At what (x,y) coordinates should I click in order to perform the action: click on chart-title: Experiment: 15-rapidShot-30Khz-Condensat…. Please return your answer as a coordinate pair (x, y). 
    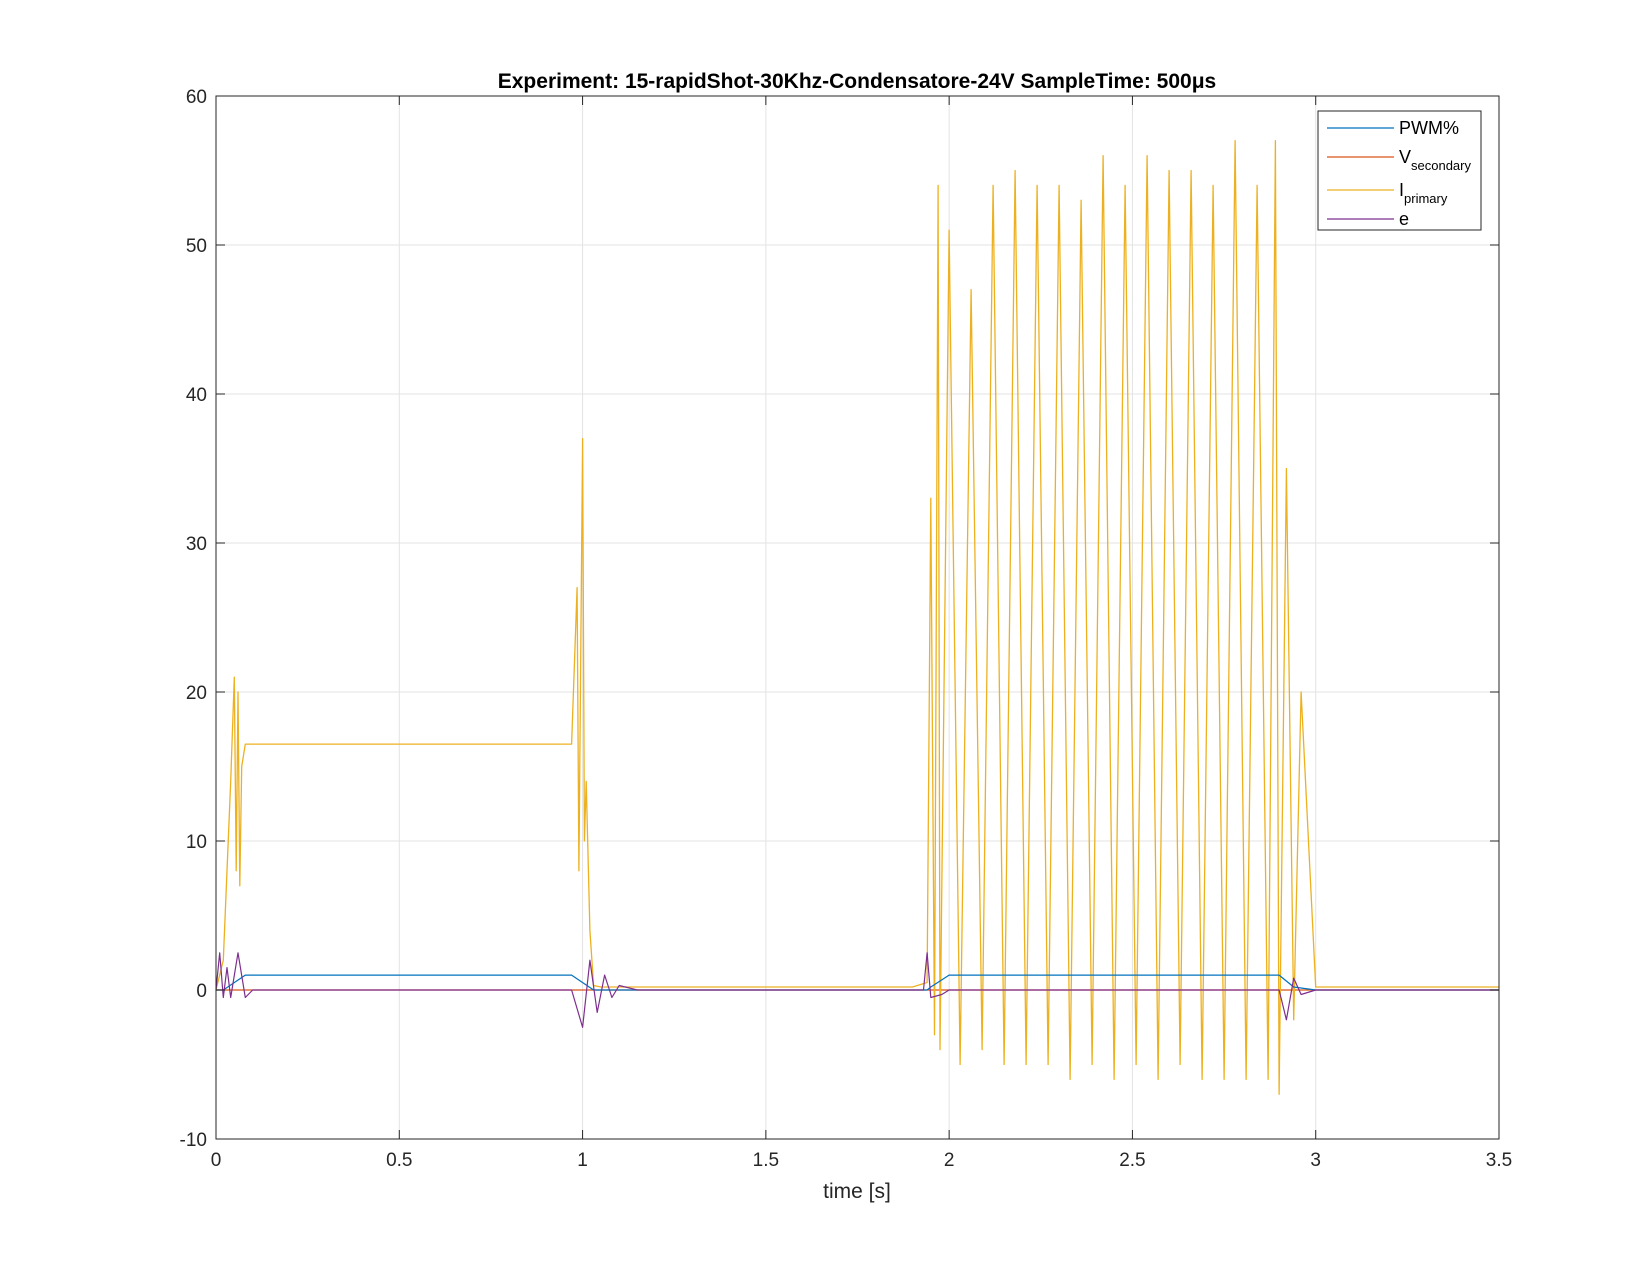
    Looking at the image, I should click on (857, 81).